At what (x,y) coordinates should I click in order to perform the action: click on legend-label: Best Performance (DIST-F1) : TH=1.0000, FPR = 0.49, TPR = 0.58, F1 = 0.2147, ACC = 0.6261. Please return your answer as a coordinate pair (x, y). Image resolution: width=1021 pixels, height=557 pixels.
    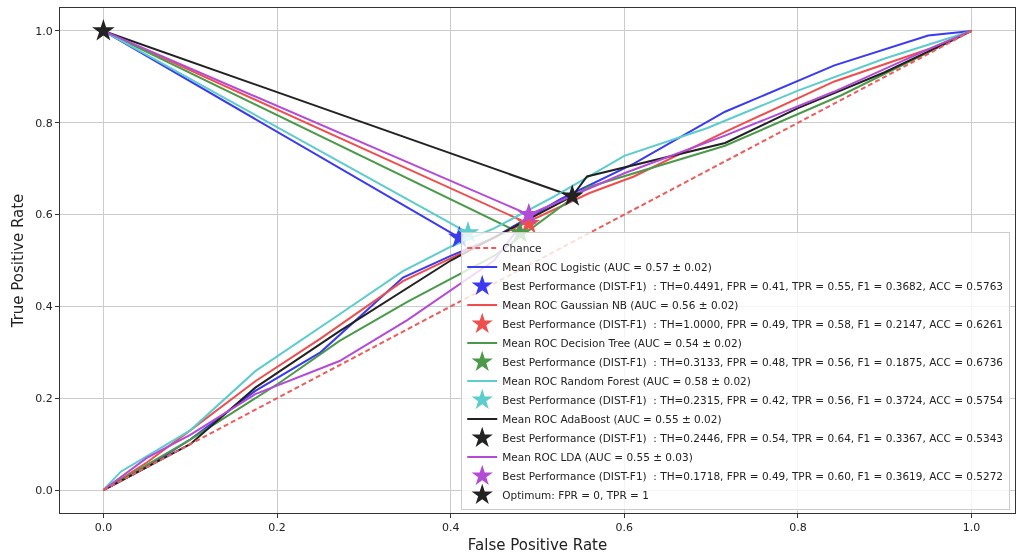
    Looking at the image, I should click on (753, 324).